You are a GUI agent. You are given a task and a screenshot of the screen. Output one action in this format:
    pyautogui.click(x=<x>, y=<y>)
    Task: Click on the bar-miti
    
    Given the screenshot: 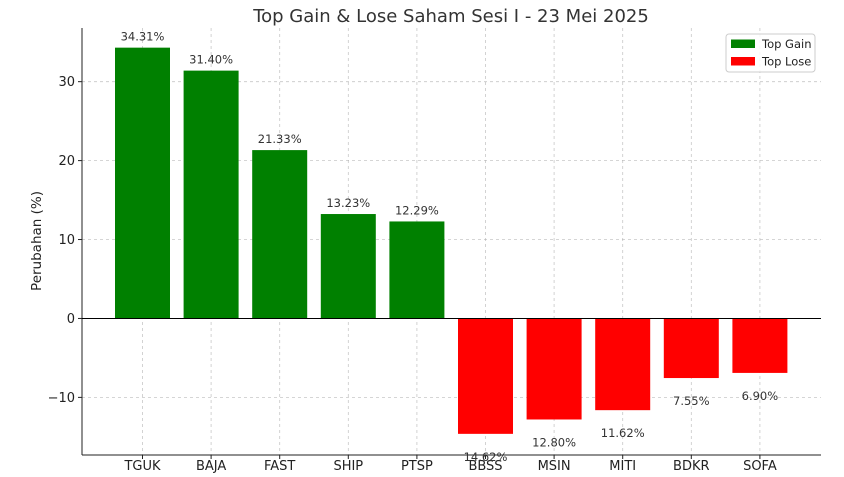 What is the action you would take?
    pyautogui.click(x=623, y=364)
    